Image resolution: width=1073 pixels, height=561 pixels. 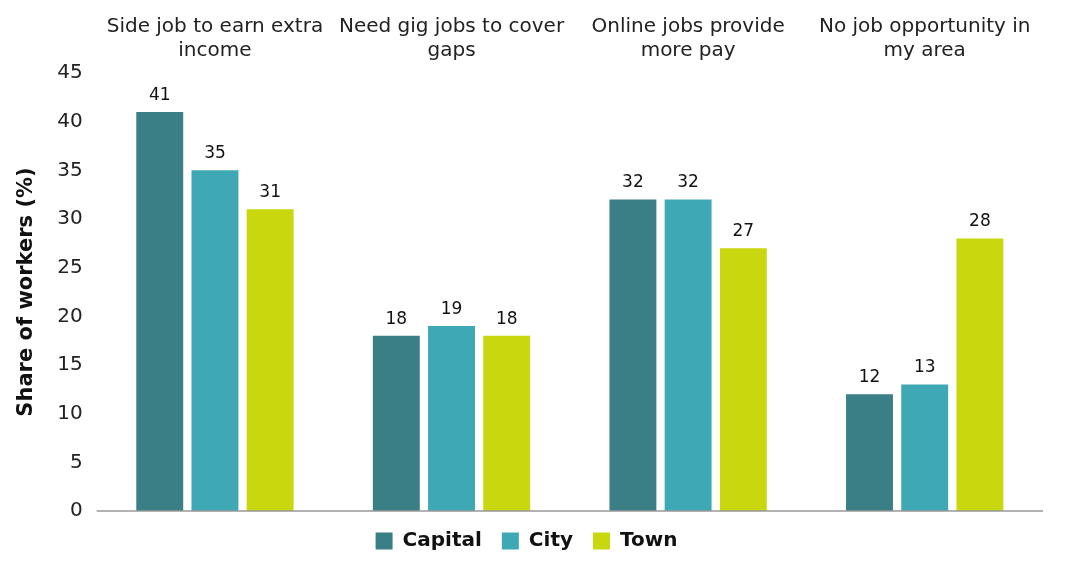 I want to click on data-label: 28, so click(x=980, y=220).